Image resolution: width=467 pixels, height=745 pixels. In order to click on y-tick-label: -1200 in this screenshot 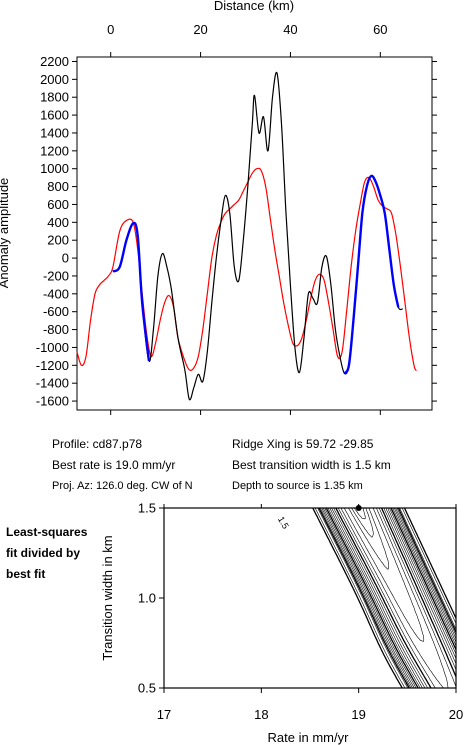, I will do `click(52, 365)`.